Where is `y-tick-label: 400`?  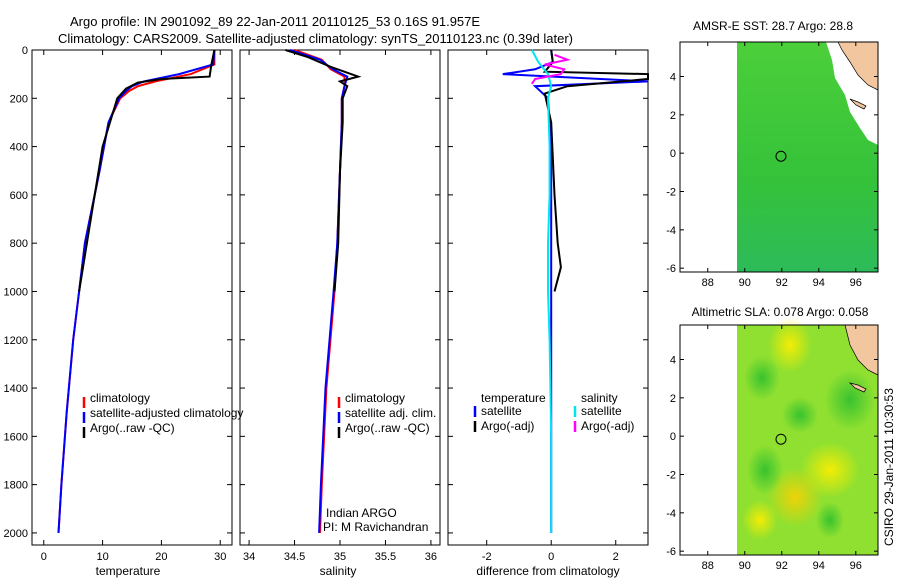
y-tick-label: 400 is located at coordinates (19, 148).